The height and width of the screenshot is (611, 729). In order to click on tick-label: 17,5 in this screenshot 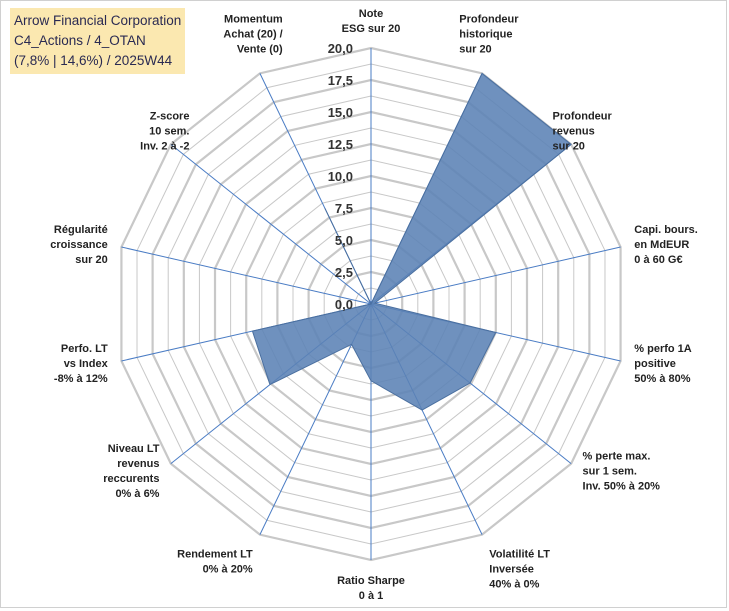, I will do `click(340, 80)`.